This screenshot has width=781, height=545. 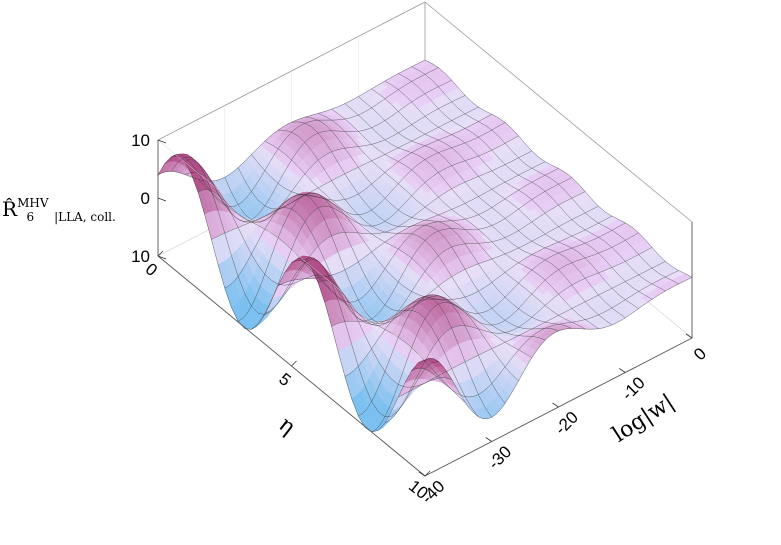 What do you see at coordinates (30, 217) in the screenshot?
I see `z-axis-label-sub: 6` at bounding box center [30, 217].